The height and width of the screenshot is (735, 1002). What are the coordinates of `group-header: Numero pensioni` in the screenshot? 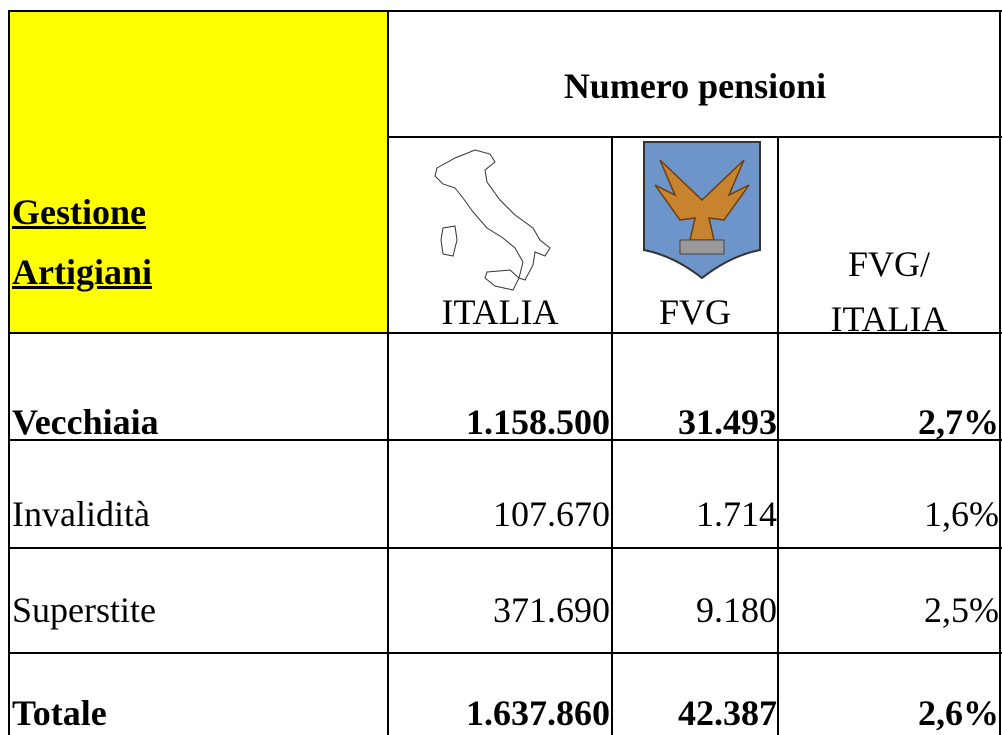 It's located at (695, 86).